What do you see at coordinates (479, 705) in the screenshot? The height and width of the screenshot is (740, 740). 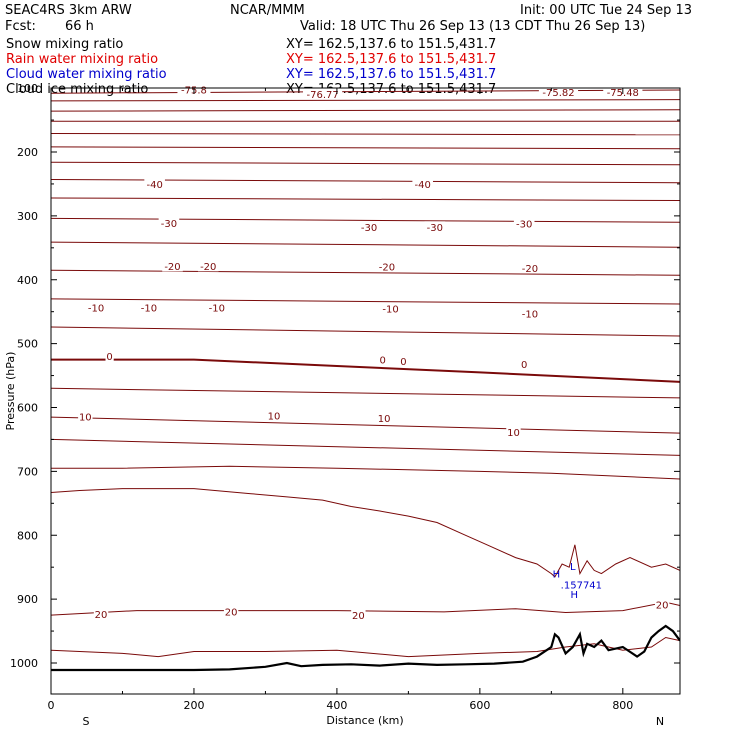 I see `x-tick-label: 600` at bounding box center [479, 705].